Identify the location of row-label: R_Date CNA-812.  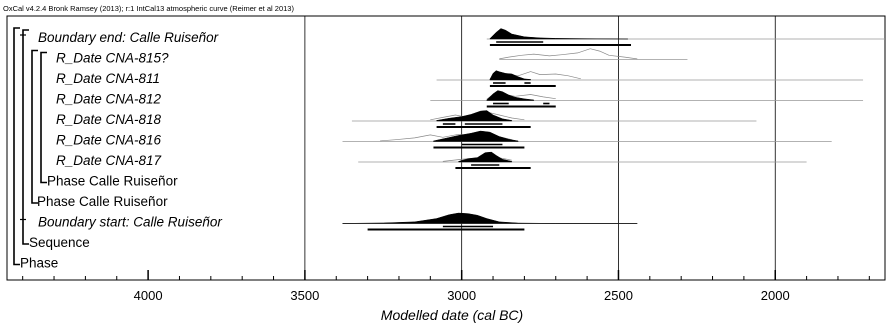
(109, 99).